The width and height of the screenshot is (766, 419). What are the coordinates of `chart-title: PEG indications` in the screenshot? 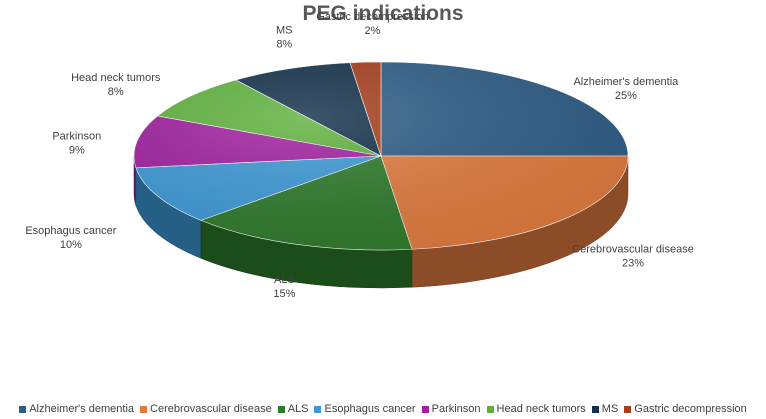 It's located at (383, 13).